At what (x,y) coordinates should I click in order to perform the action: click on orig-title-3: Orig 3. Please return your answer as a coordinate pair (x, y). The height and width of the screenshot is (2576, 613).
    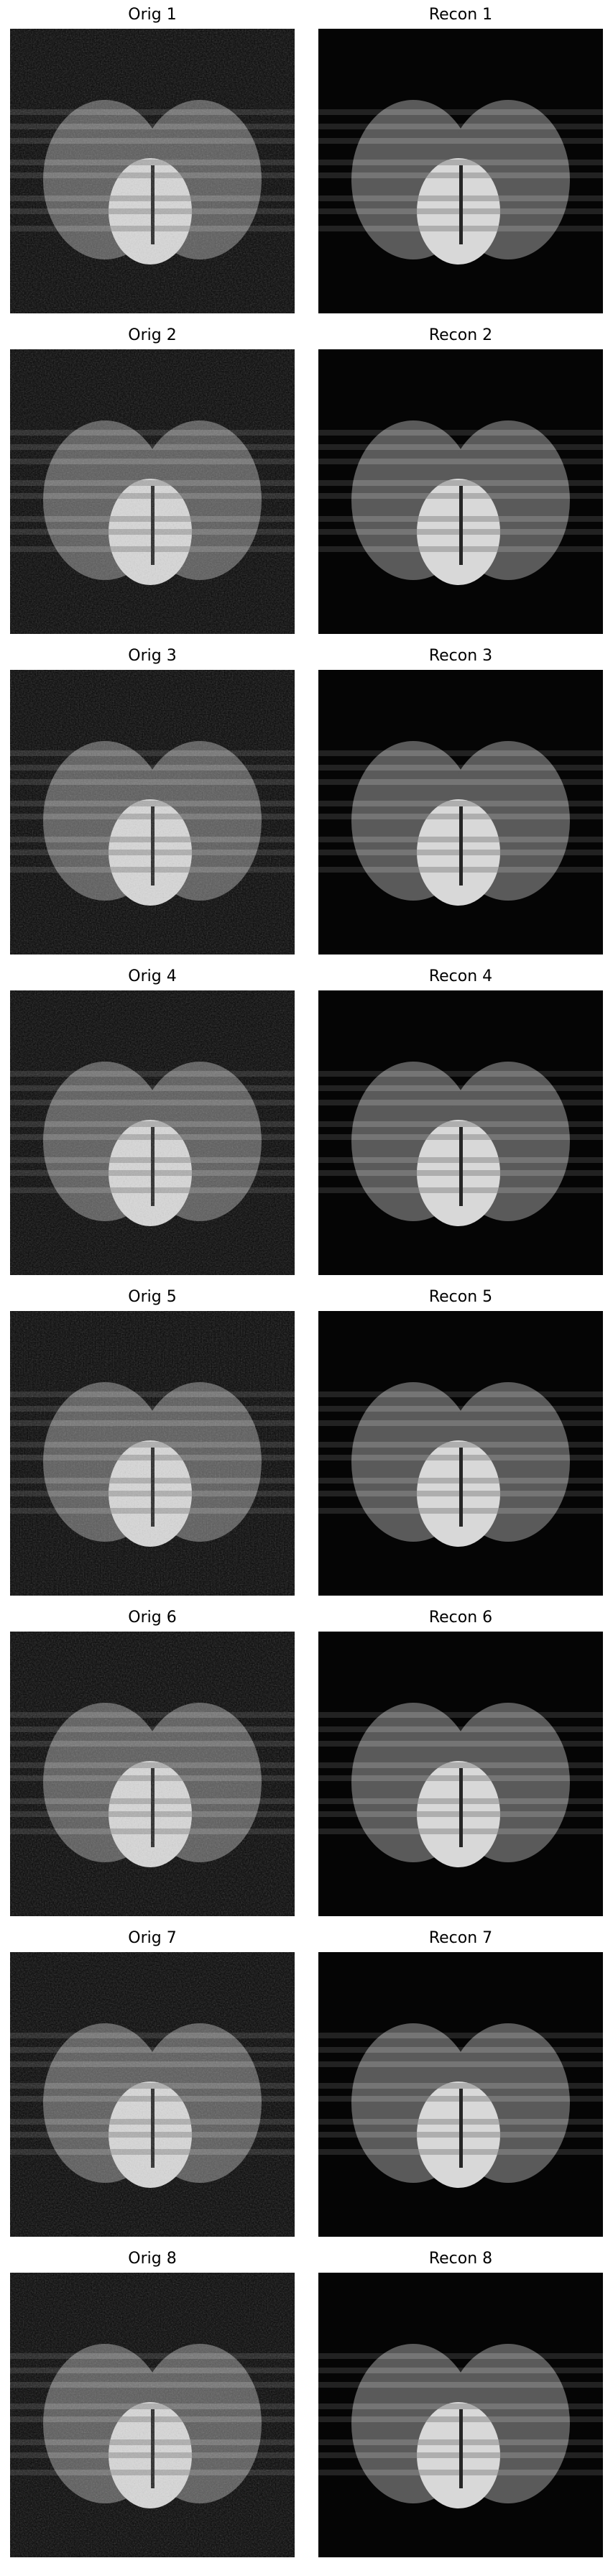
    Looking at the image, I should click on (152, 656).